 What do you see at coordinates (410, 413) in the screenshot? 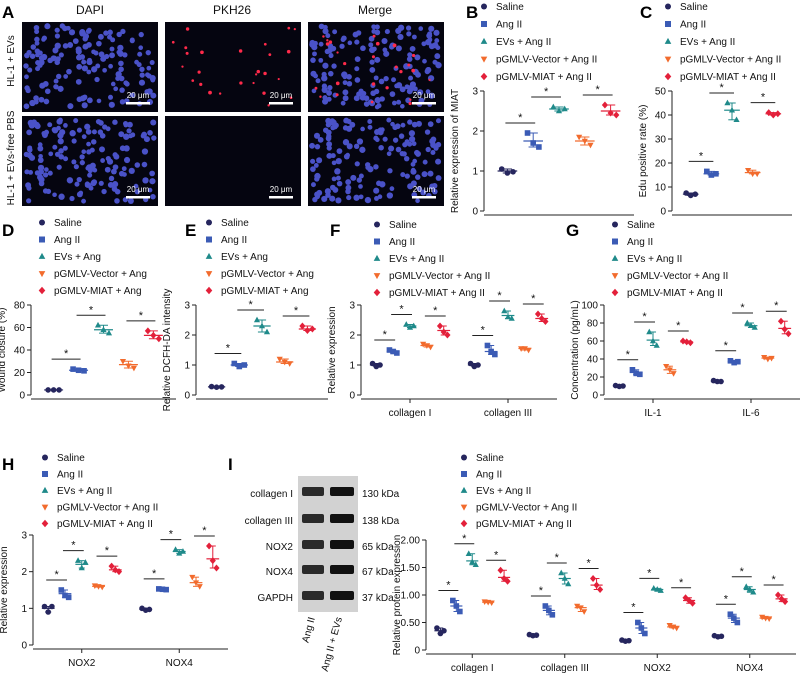
I see `x-tick-label-f-0: collagen I` at bounding box center [410, 413].